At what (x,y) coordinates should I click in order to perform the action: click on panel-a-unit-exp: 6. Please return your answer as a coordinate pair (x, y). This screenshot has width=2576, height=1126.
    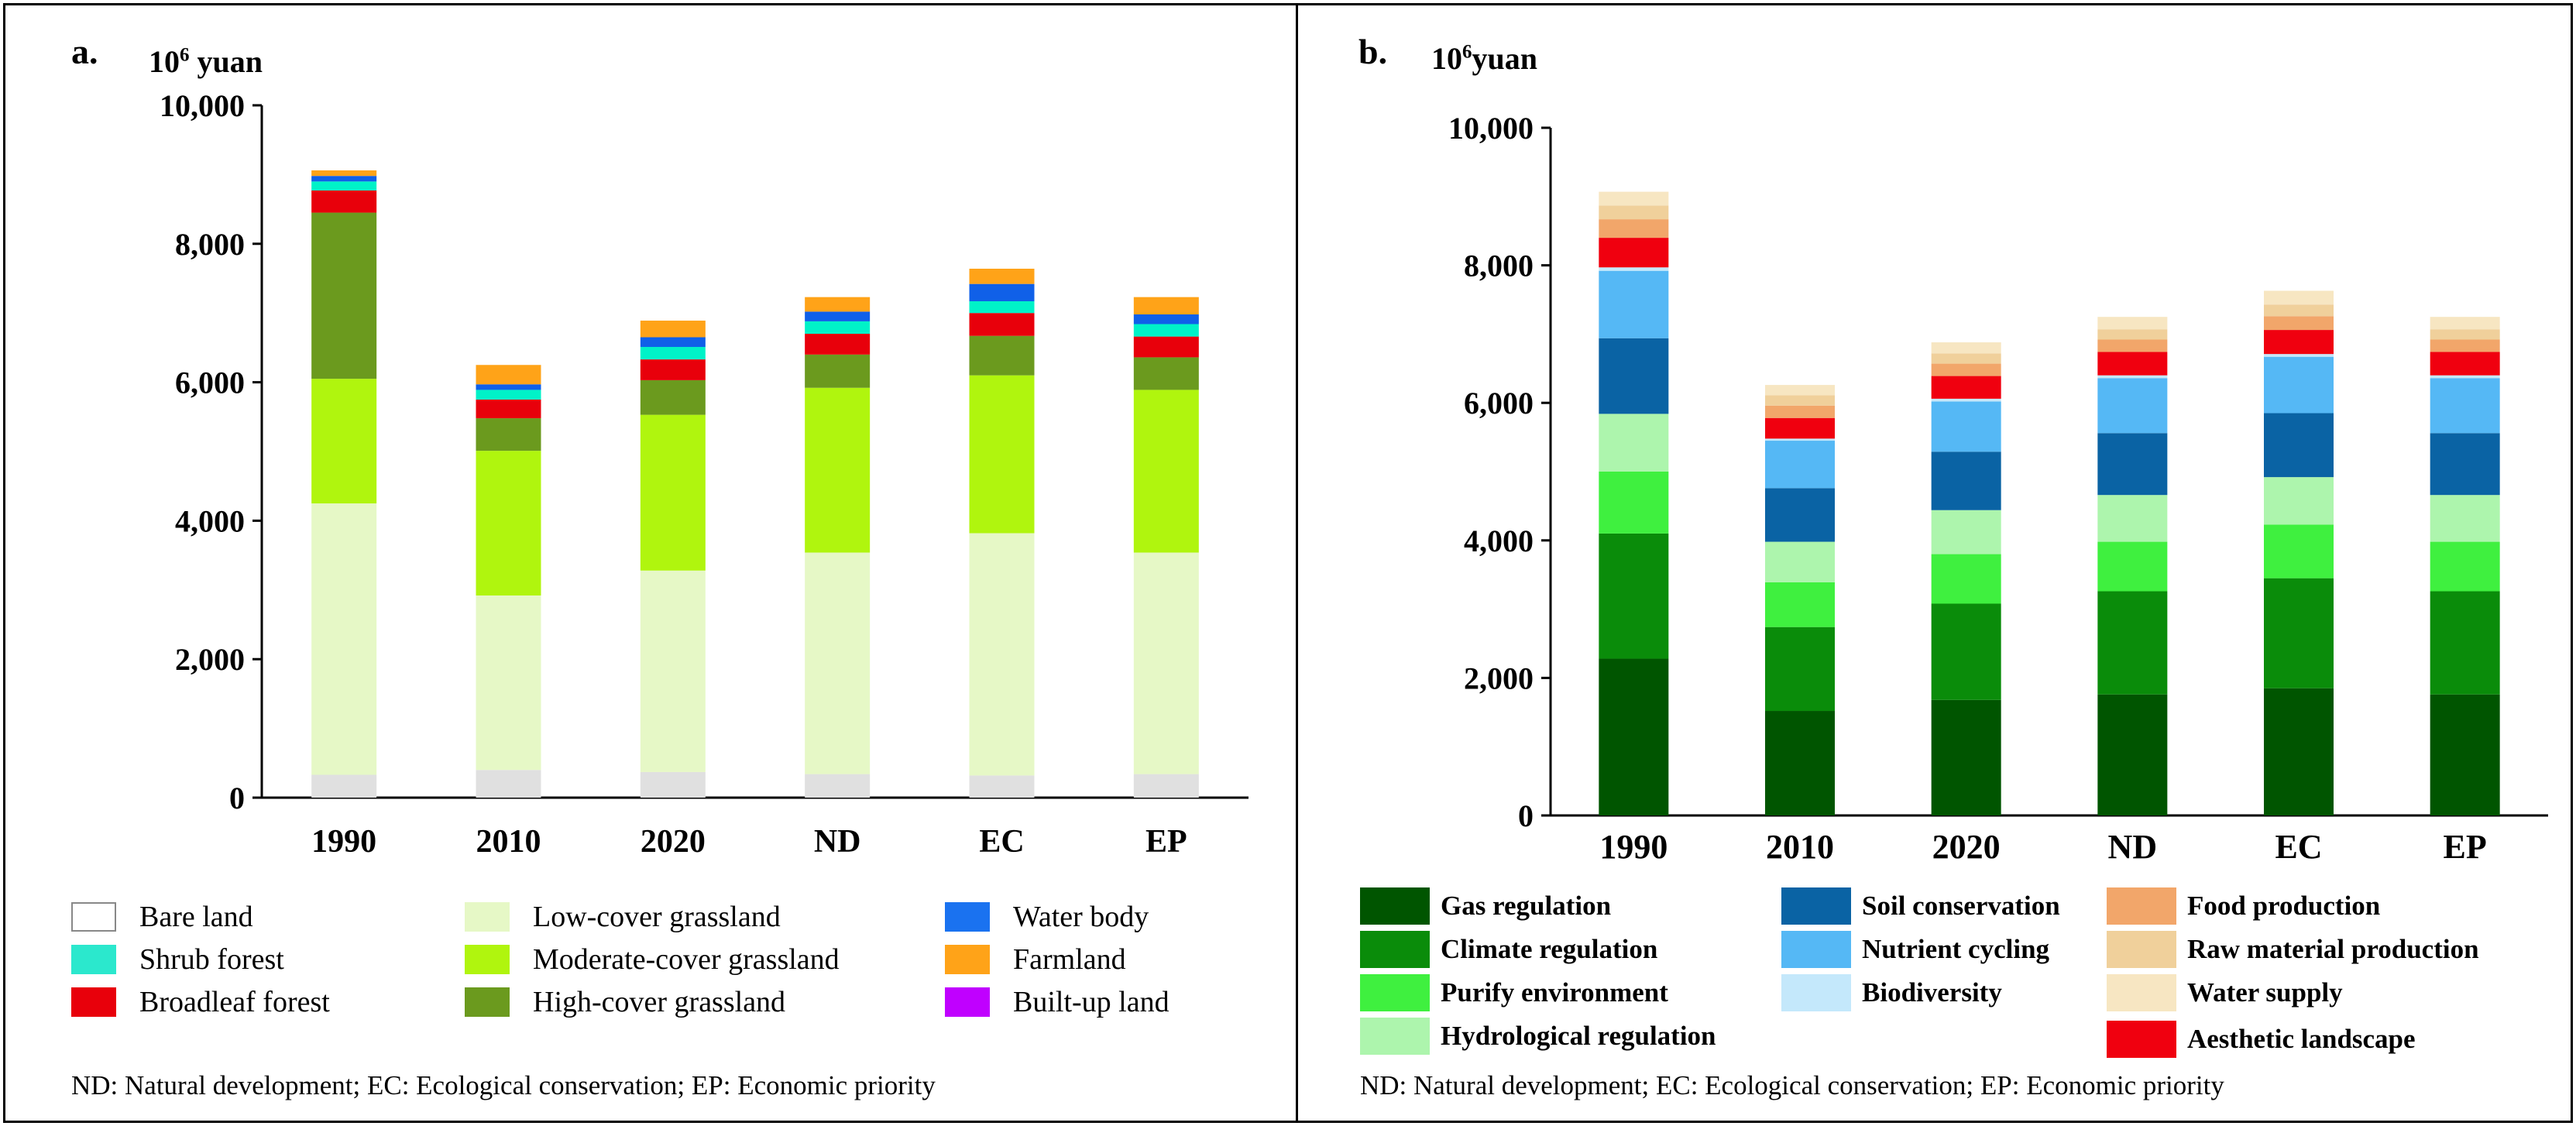
    Looking at the image, I should click on (185, 55).